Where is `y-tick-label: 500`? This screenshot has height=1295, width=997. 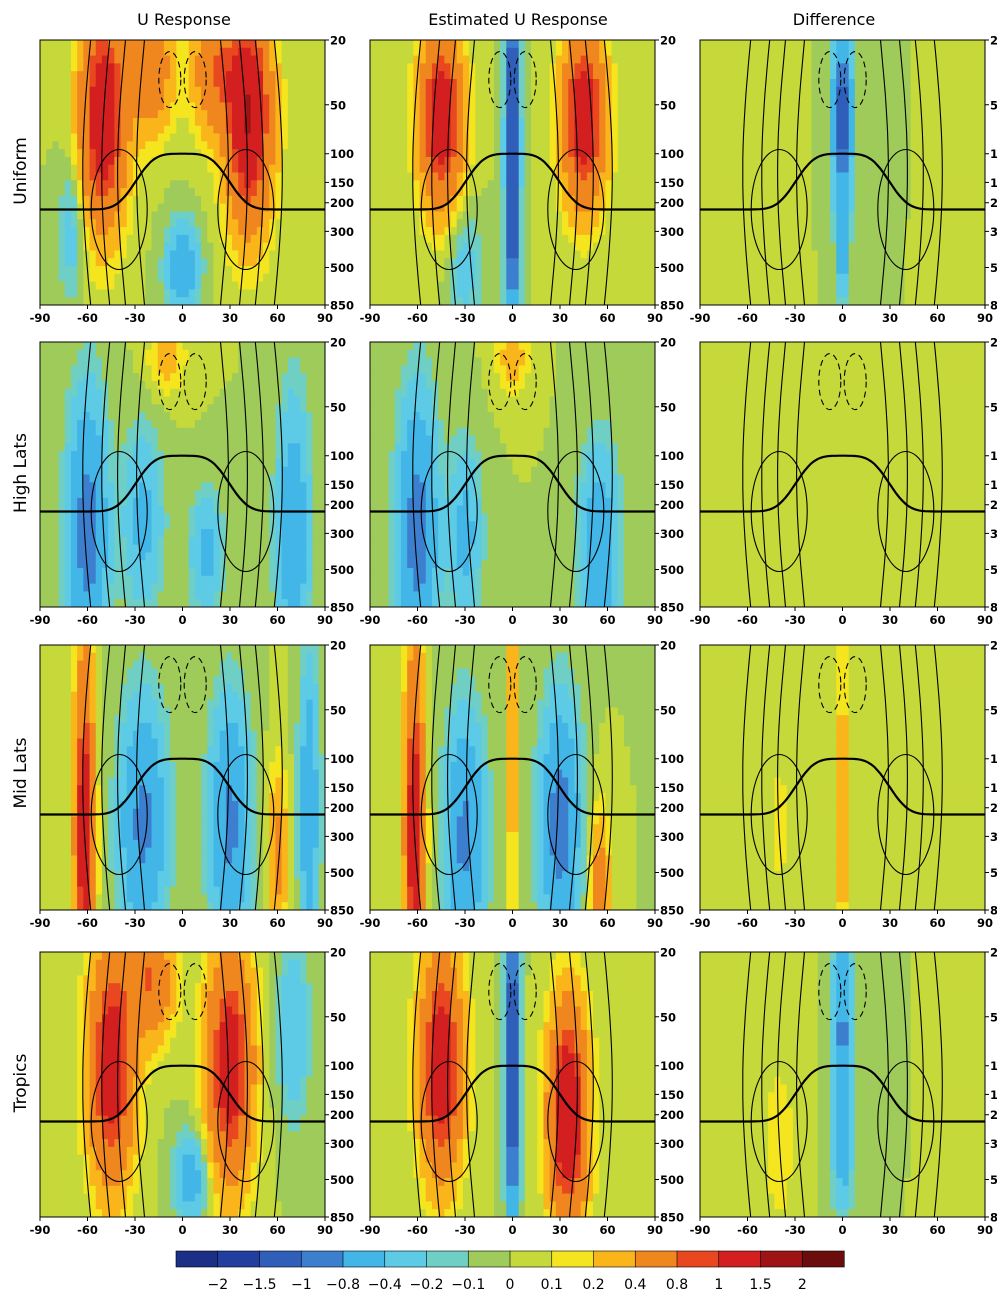
y-tick-label: 500 is located at coordinates (993, 268).